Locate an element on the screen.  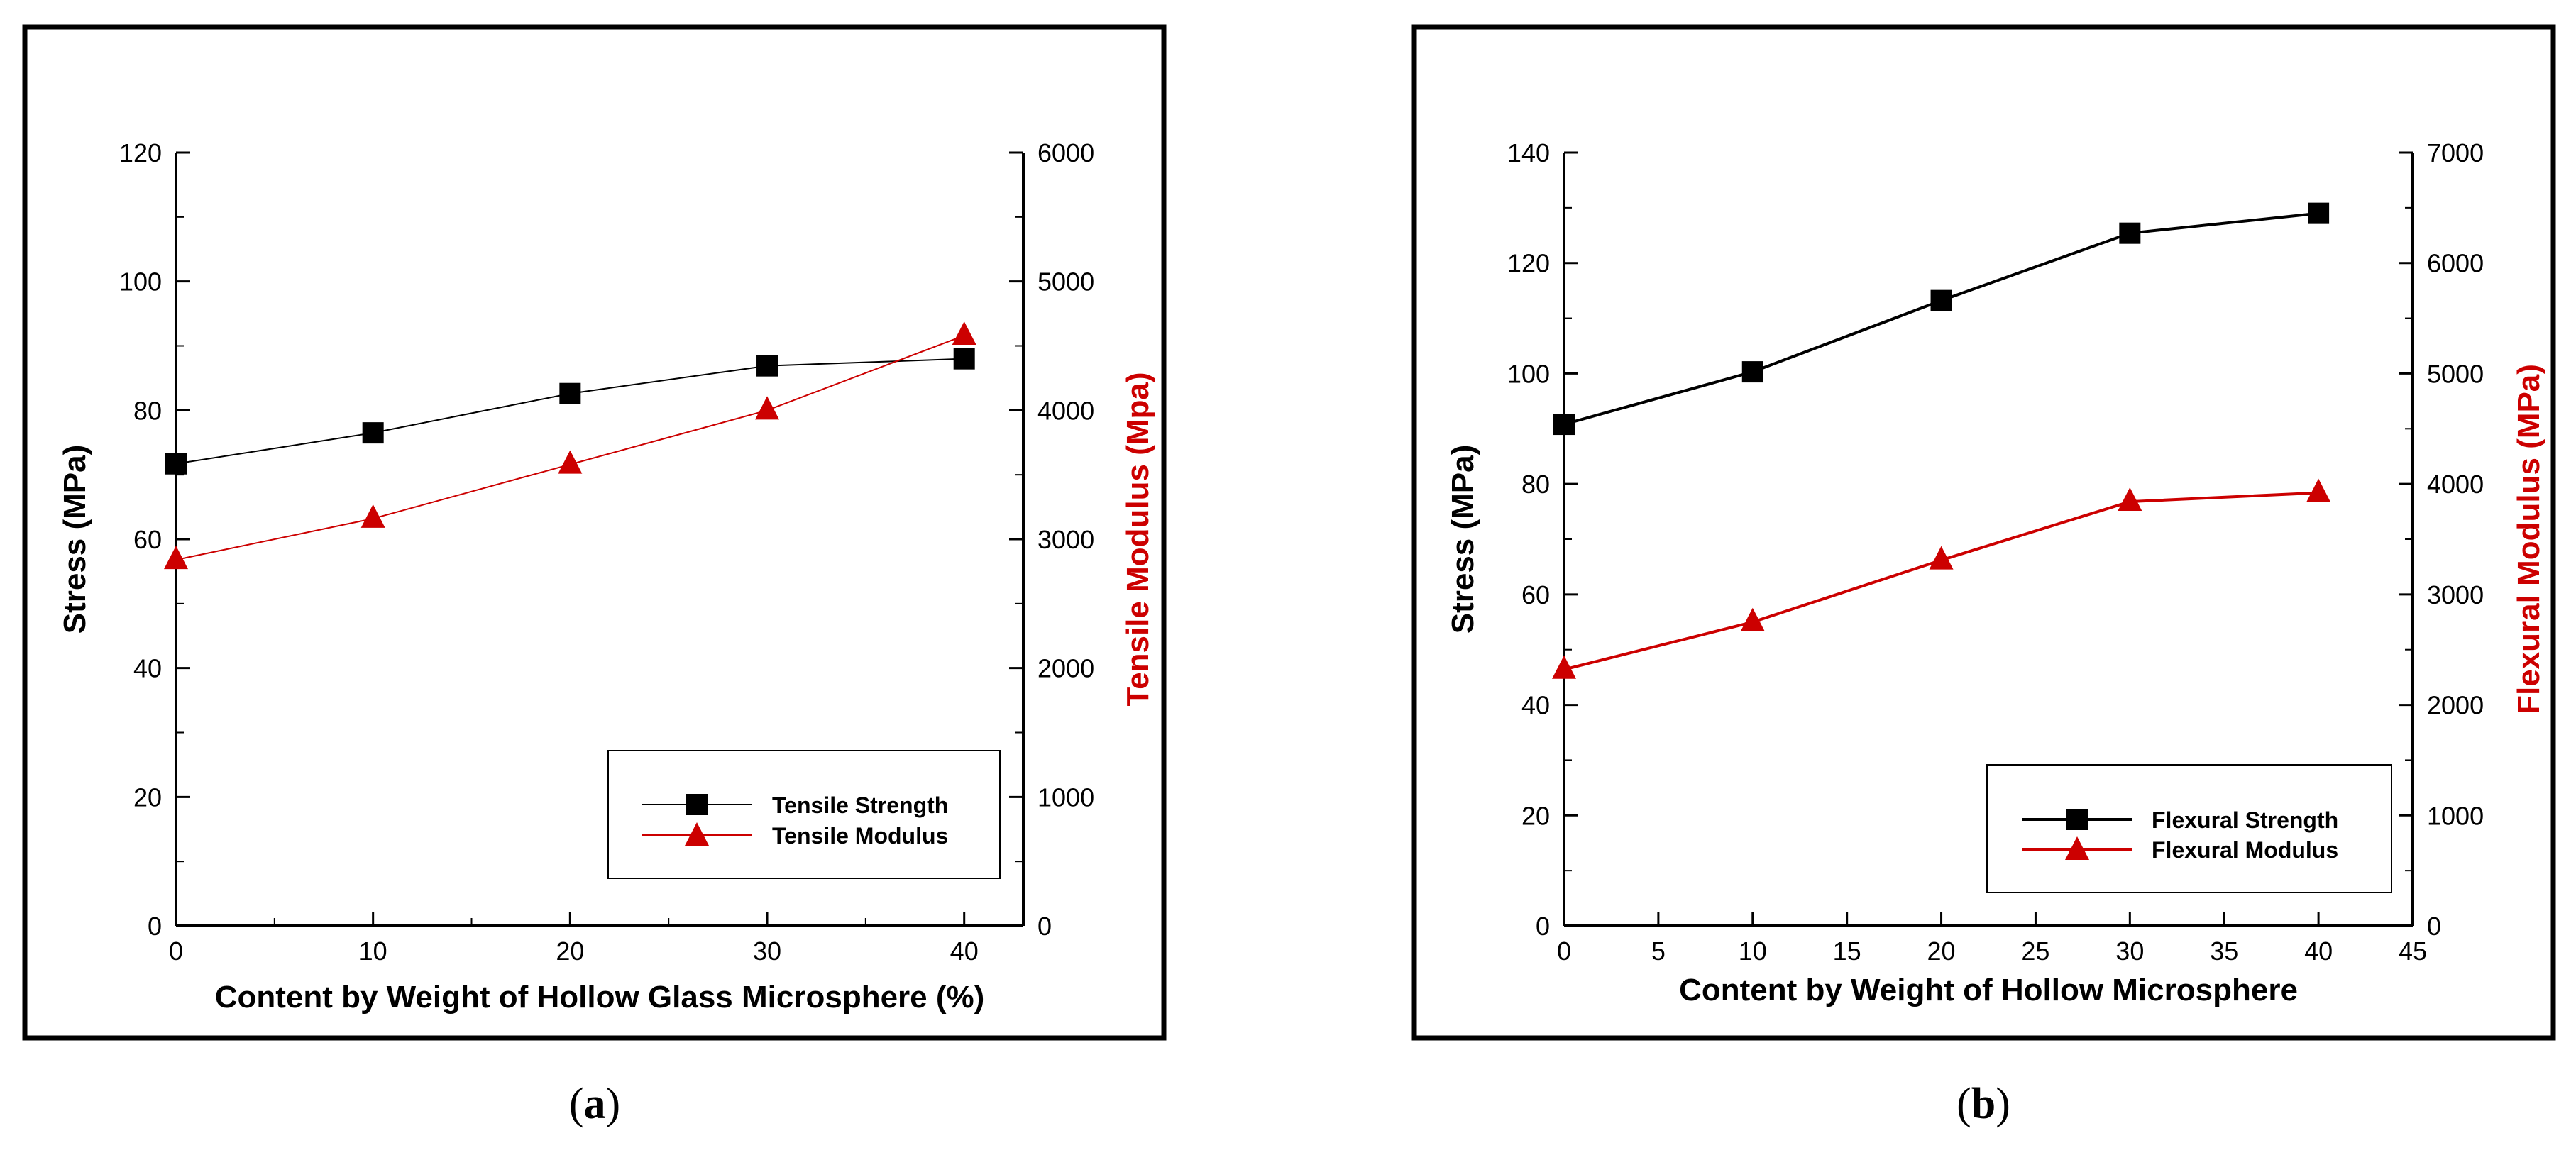
panel-a-legend: Tensile Strength Tensile Modulus is located at coordinates (804, 815).